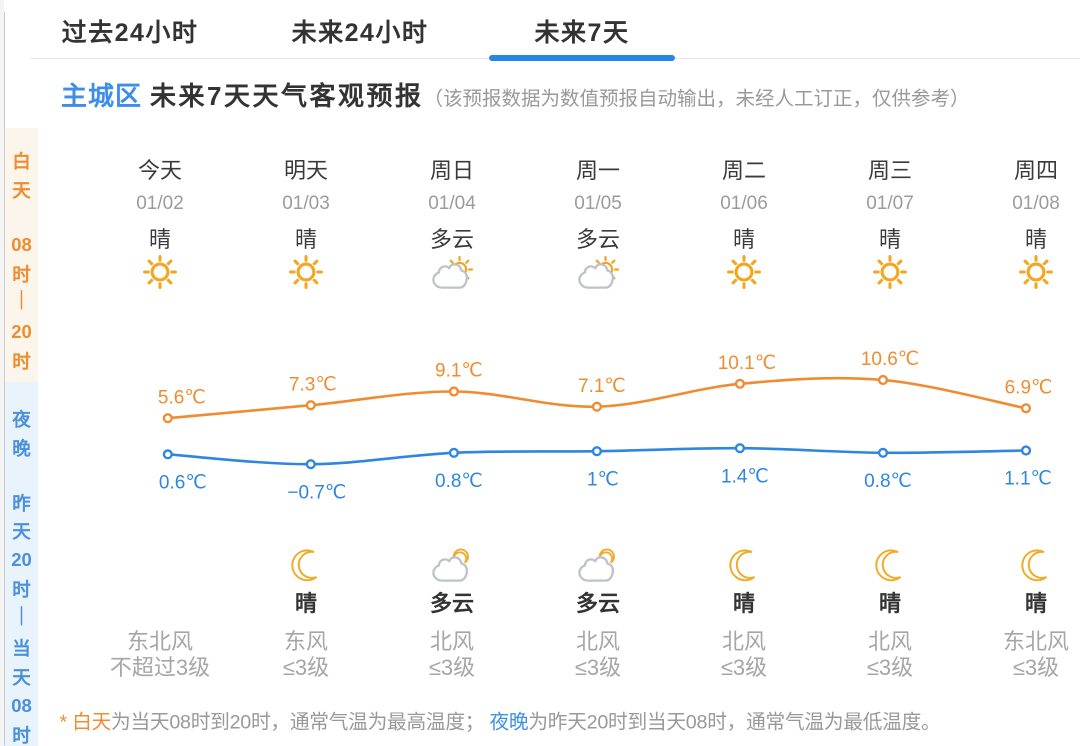 The image size is (1080, 746). What do you see at coordinates (316, 492) in the screenshot?
I see `svg-text: −0.7℃` at bounding box center [316, 492].